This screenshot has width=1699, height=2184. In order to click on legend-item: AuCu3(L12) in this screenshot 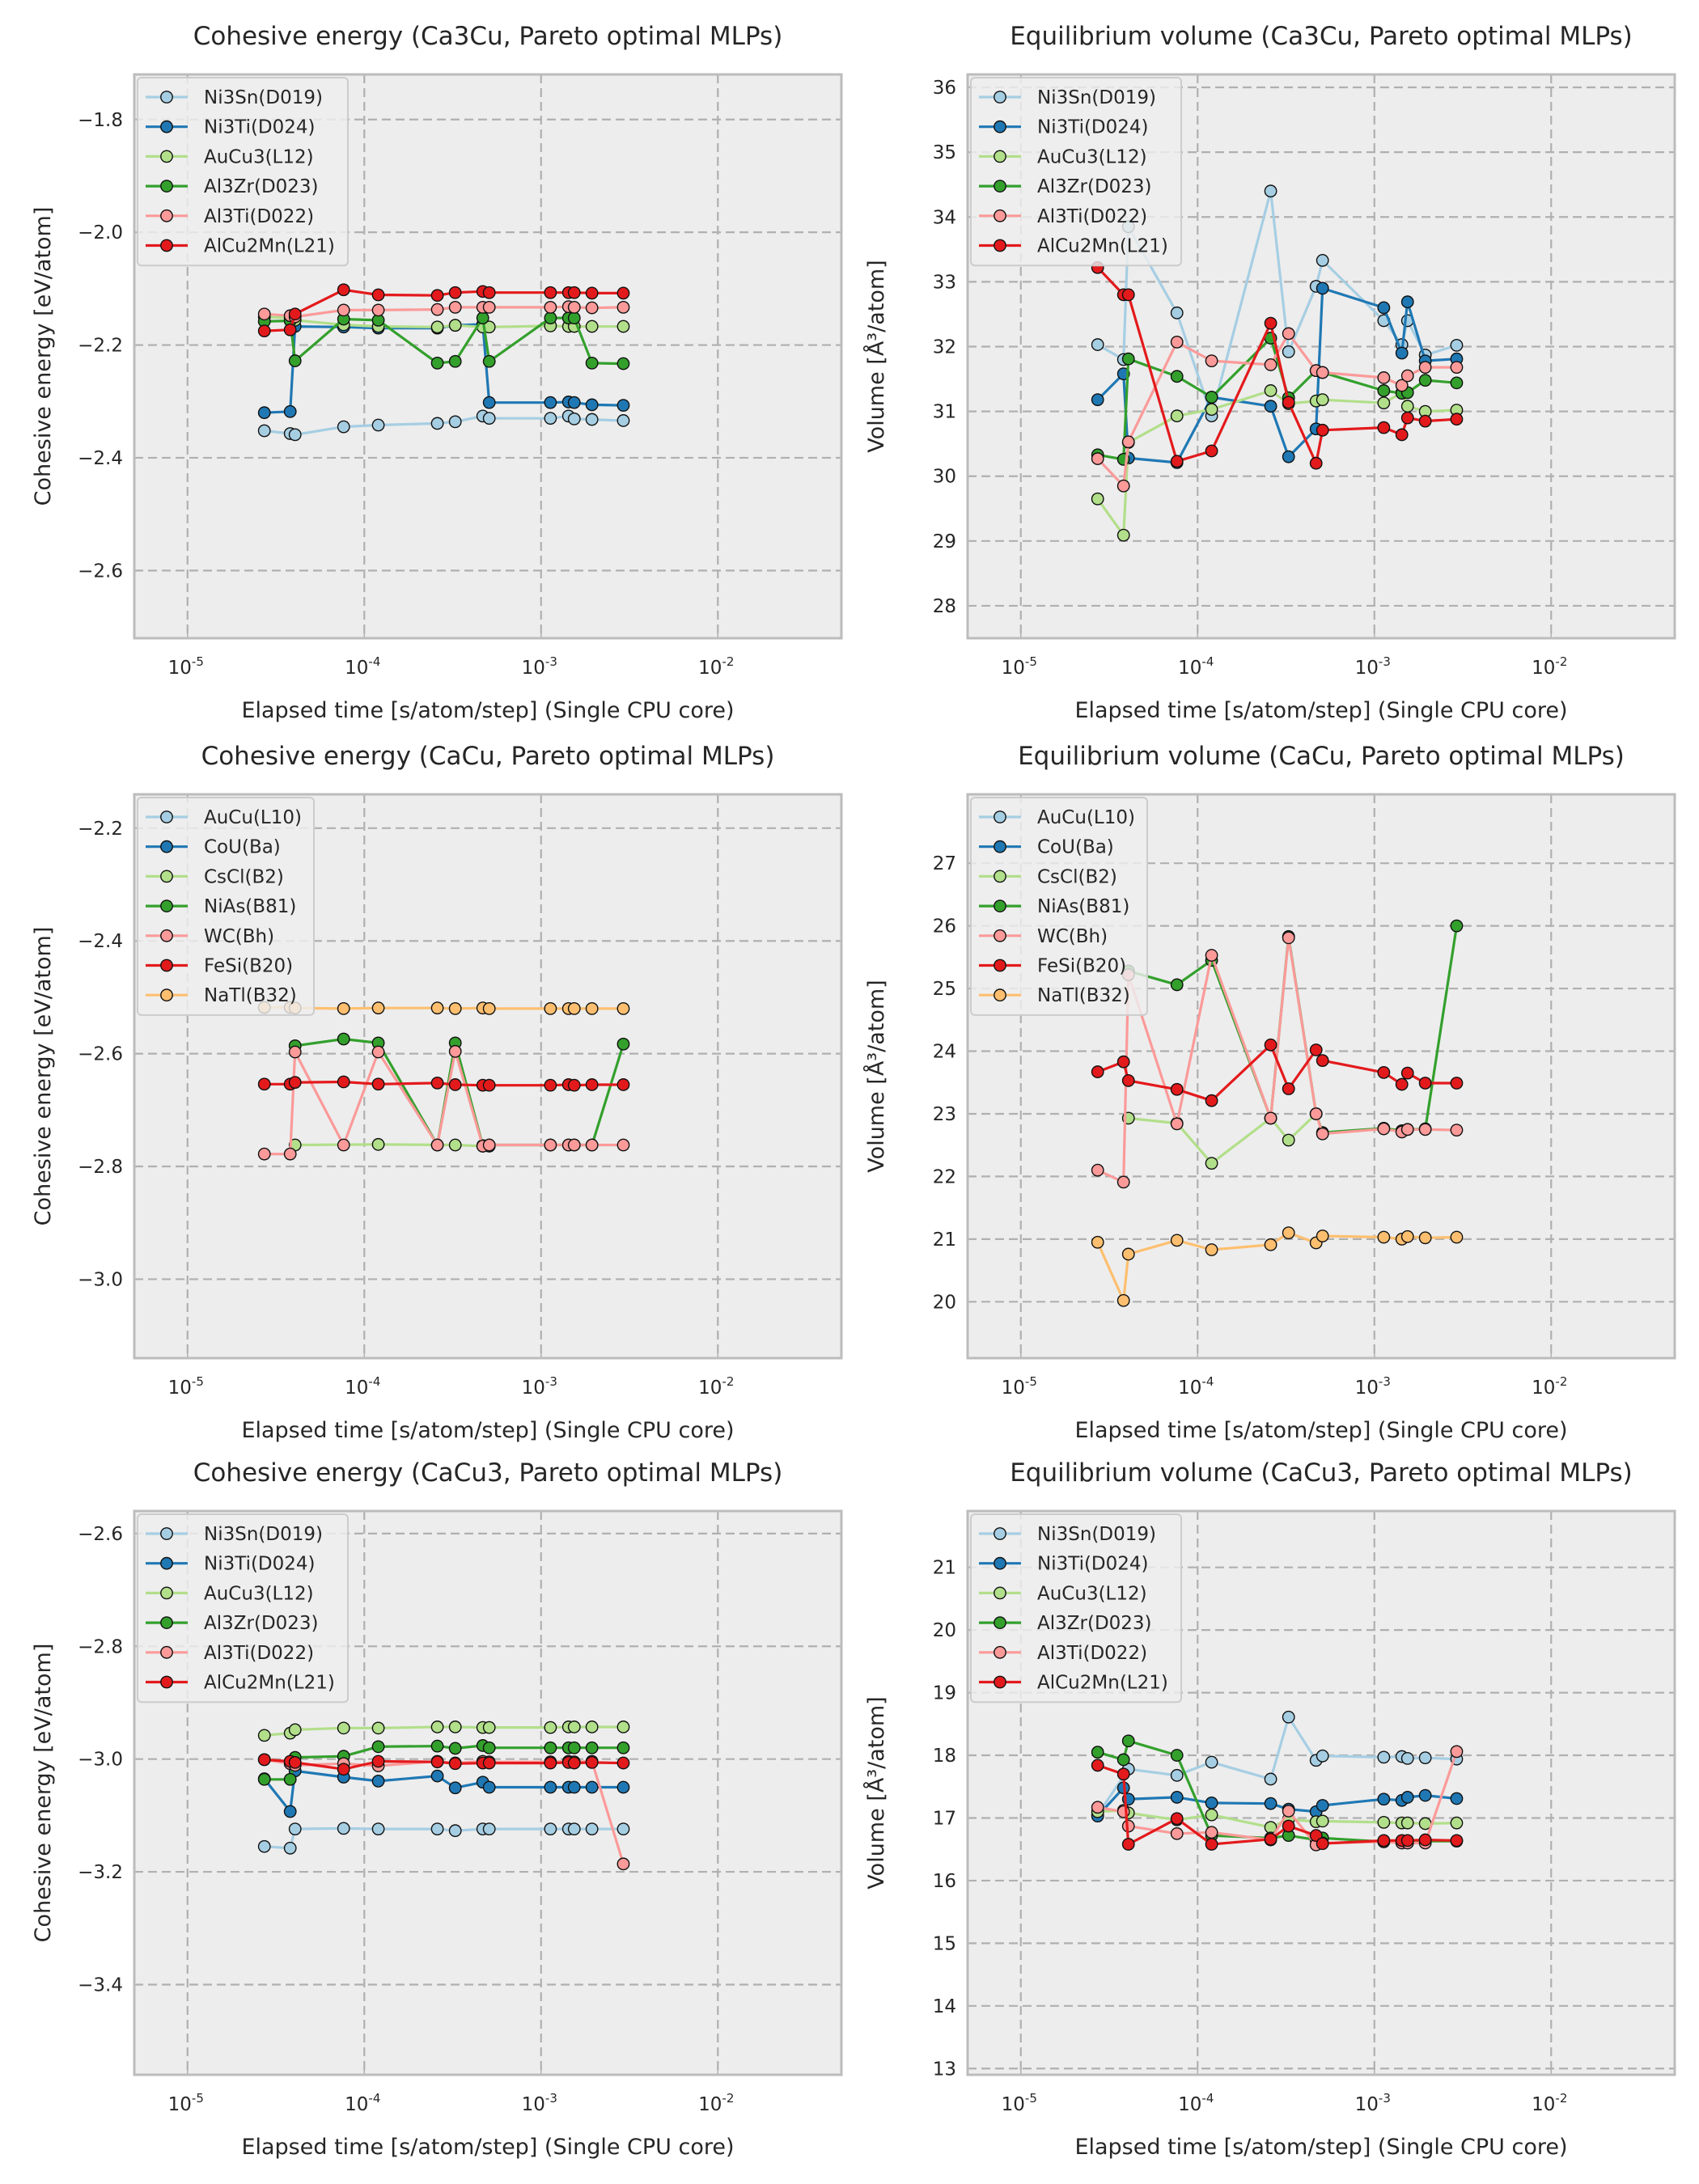, I will do `click(1063, 156)`.